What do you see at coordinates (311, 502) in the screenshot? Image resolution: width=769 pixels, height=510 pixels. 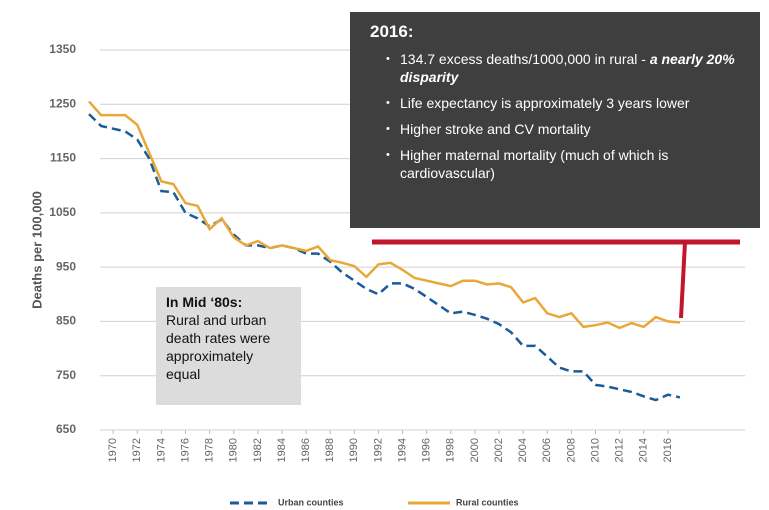 I see `legend-label: Urban counties` at bounding box center [311, 502].